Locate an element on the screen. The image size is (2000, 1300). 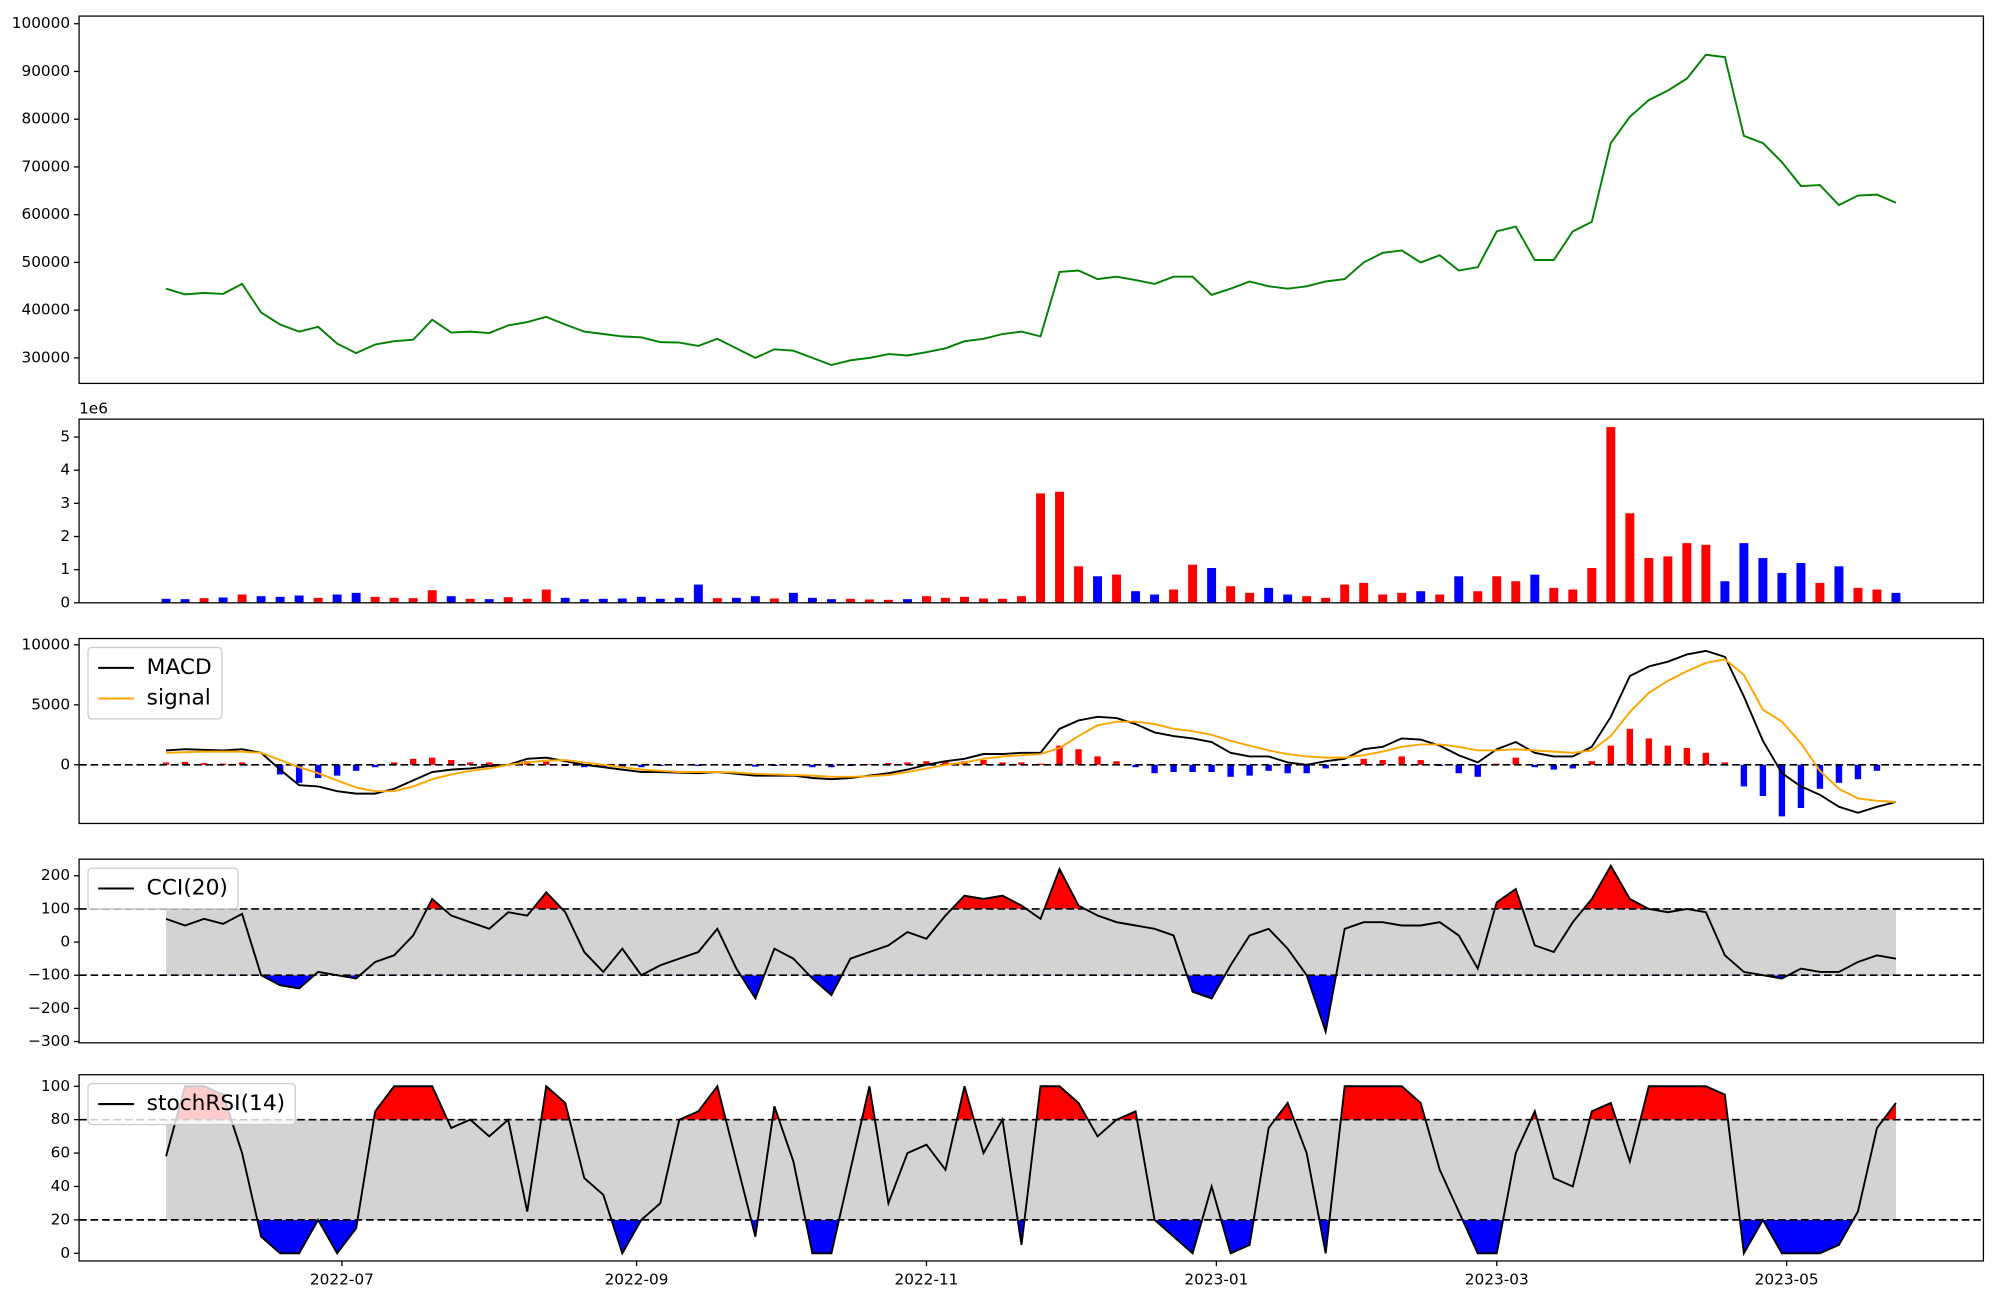
y-tick-label: 60000 is located at coordinates (45, 214).